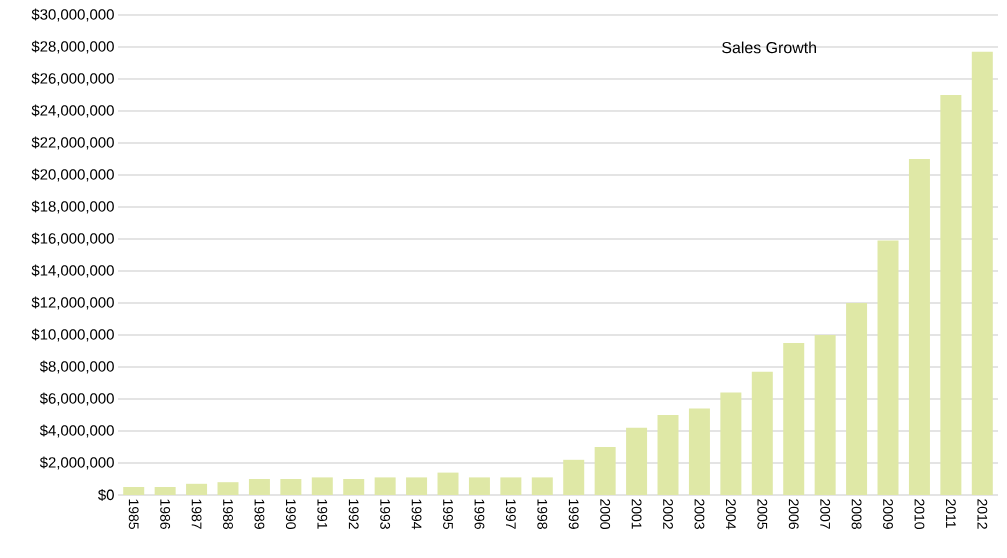 The image size is (1007, 558). Describe the element at coordinates (919, 514) in the screenshot. I see `x-tick-label: 2010` at that location.